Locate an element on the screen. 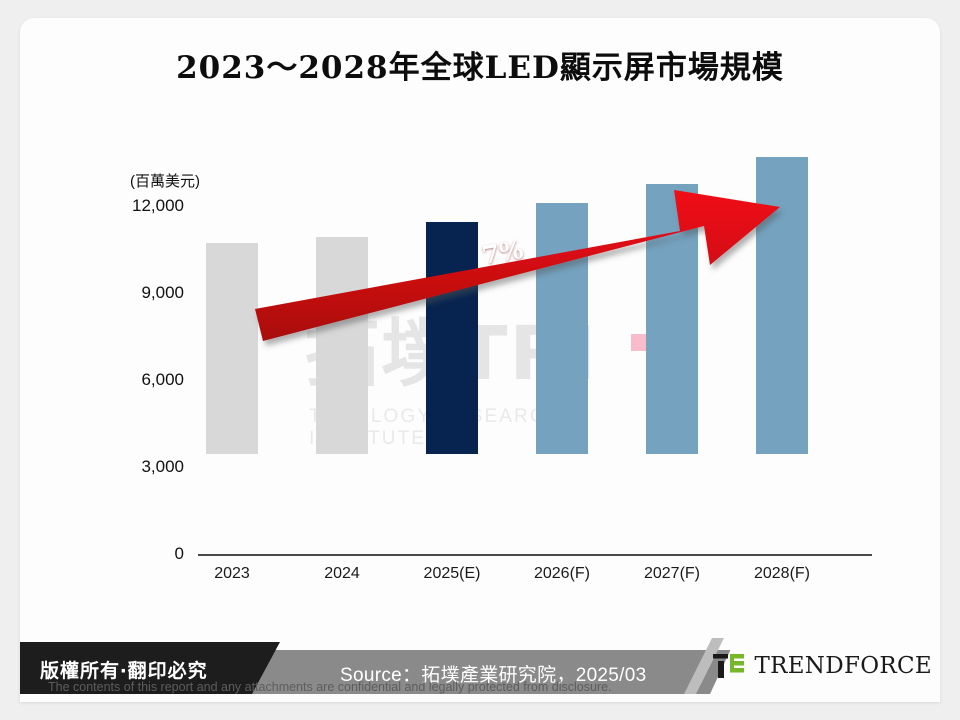  x-axis-label-2028: 2028(F) is located at coordinates (782, 573).